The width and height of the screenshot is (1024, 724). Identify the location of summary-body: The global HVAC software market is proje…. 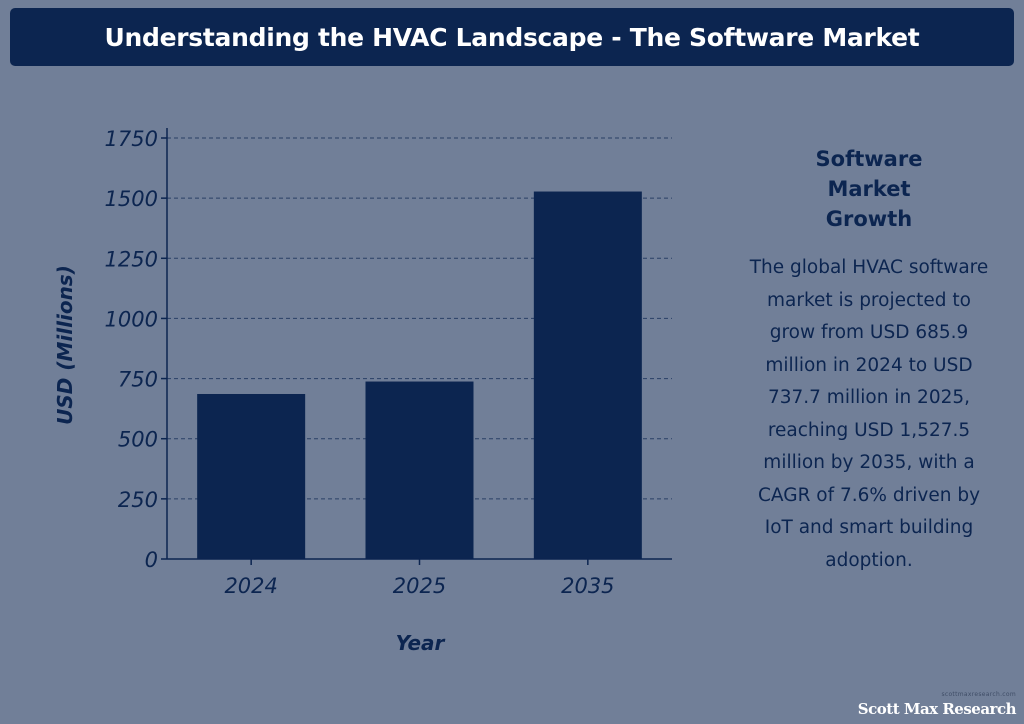
(869, 414).